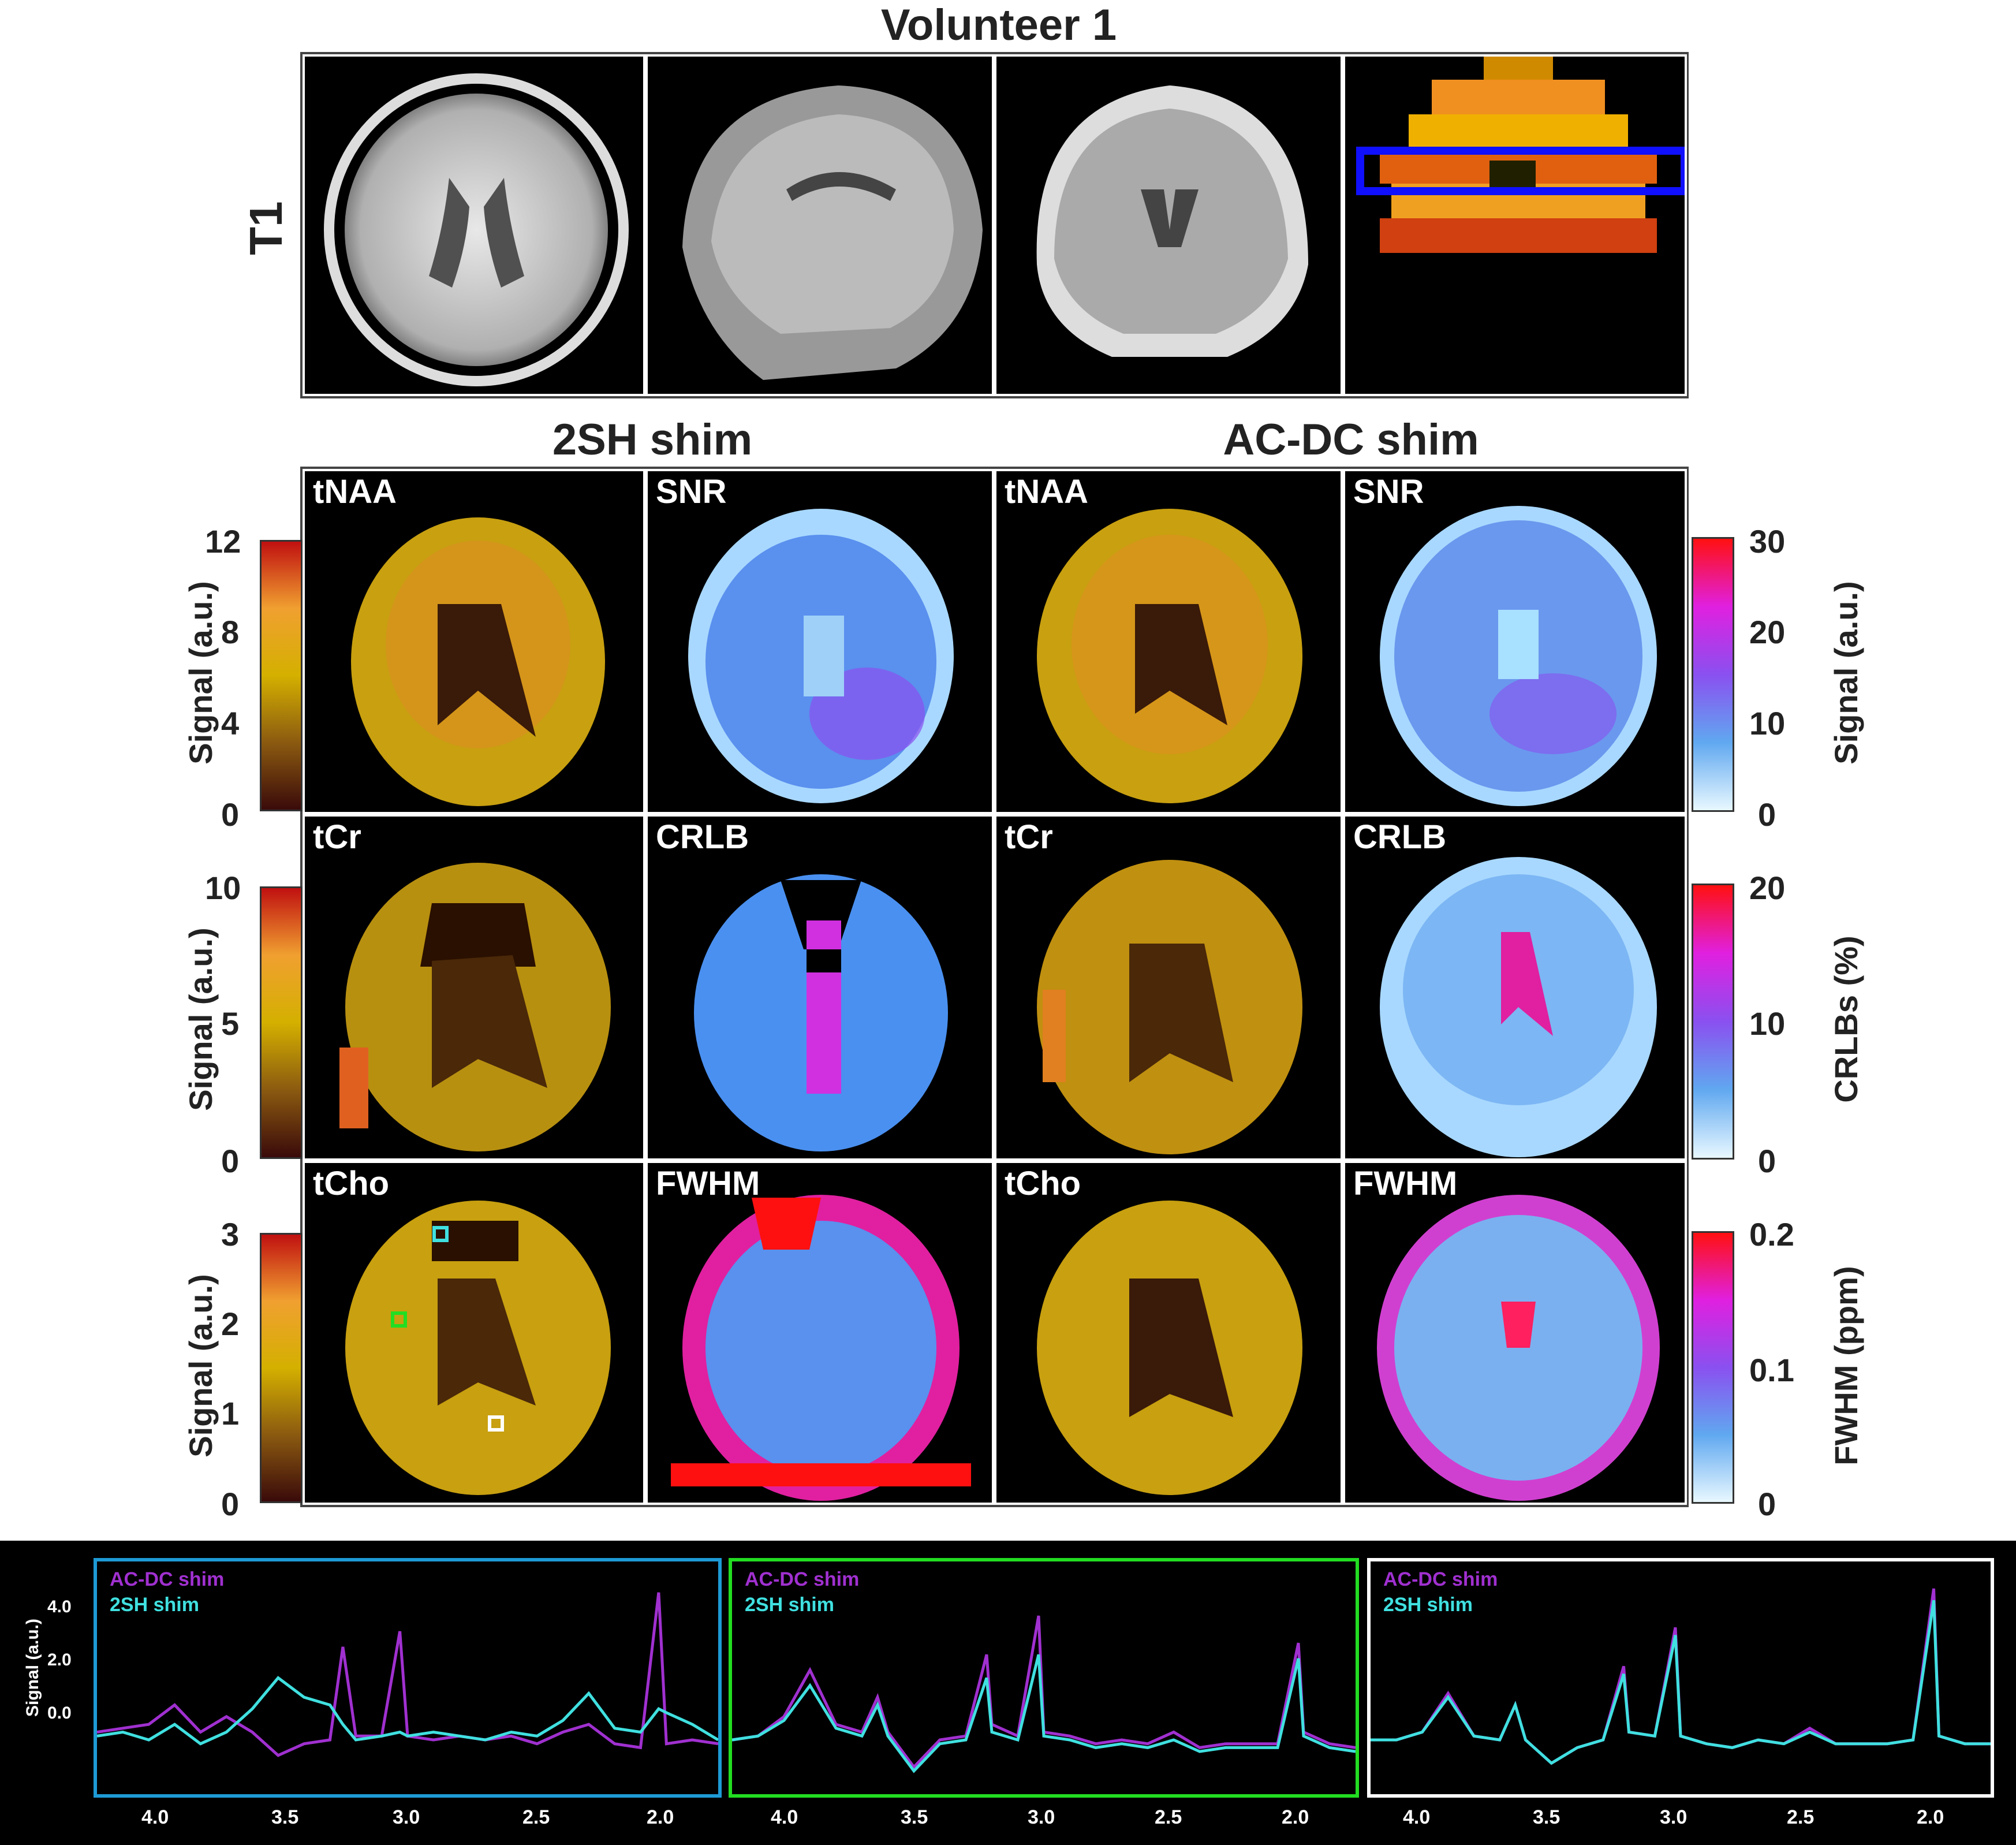 This screenshot has height=1845, width=2016. What do you see at coordinates (1168, 225) in the screenshot?
I see `t1-coronal-image` at bounding box center [1168, 225].